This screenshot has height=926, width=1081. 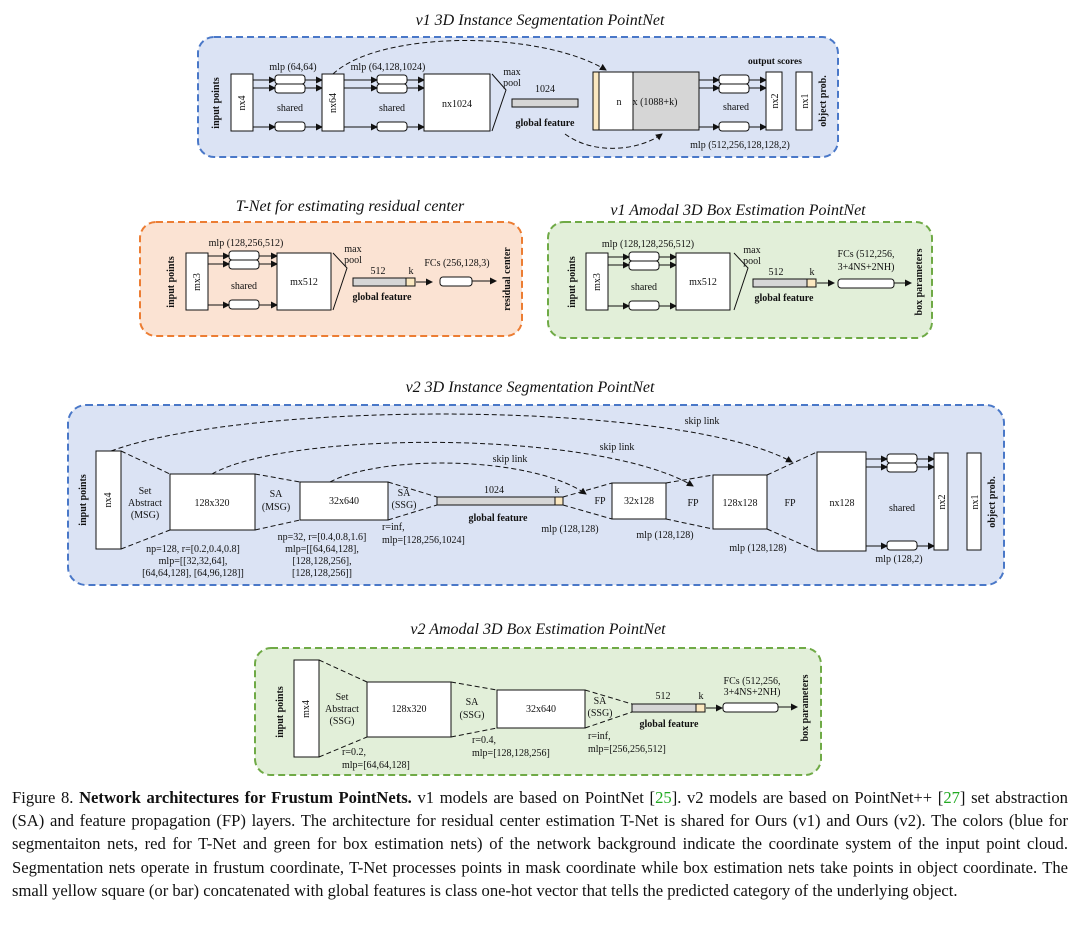 I want to click on v1-seg-concat-gray, so click(x=666, y=101).